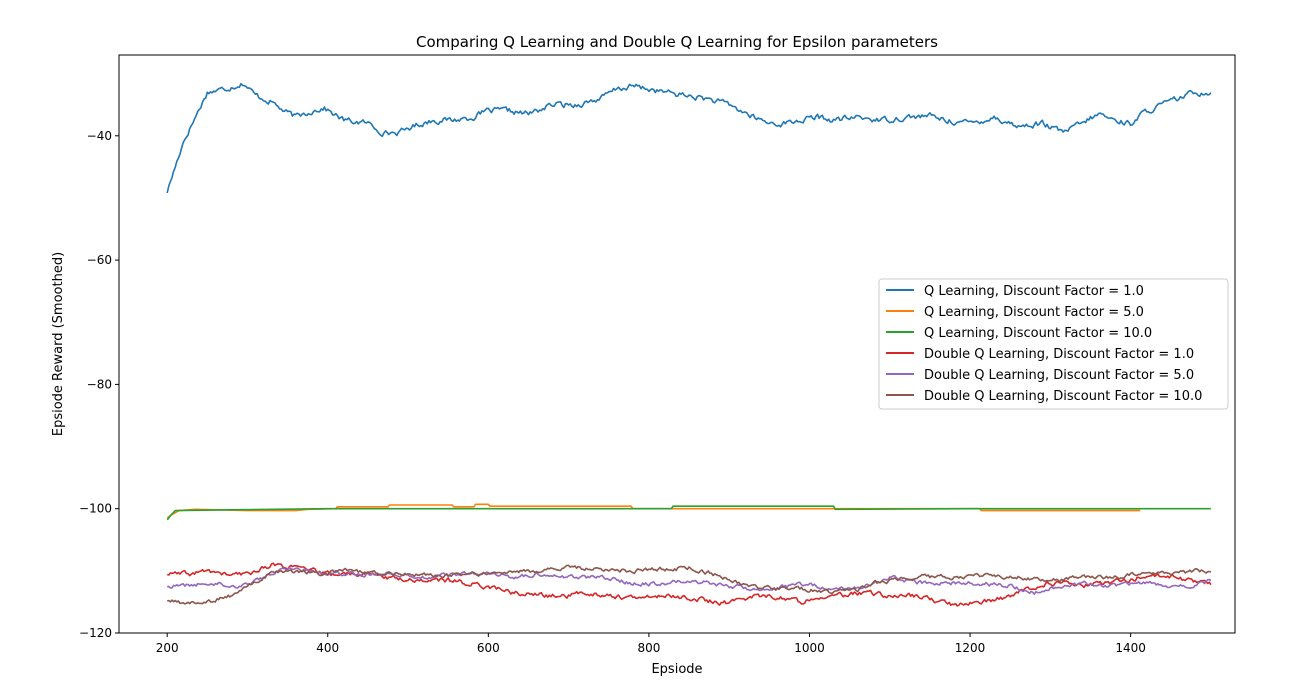  Describe the element at coordinates (95, 509) in the screenshot. I see `y-tick-label: −100` at that location.